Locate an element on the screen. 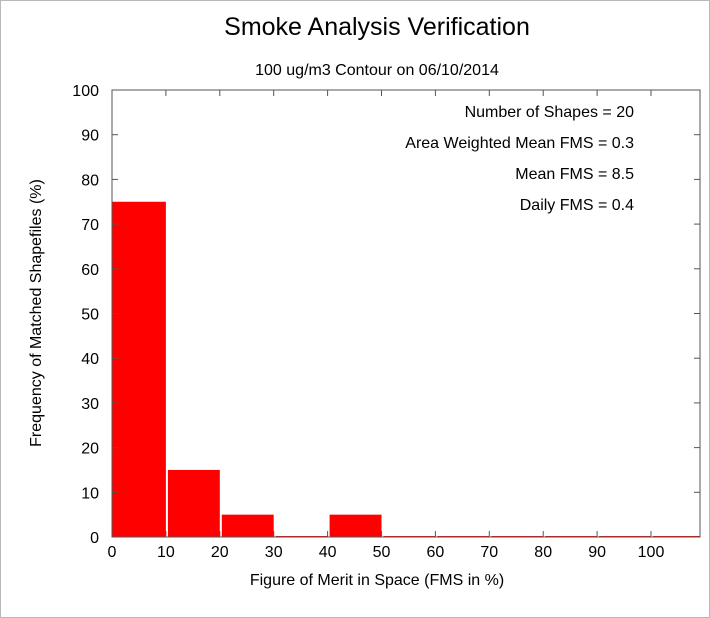 The image size is (710, 618). x-tick-label: 70 is located at coordinates (489, 552).